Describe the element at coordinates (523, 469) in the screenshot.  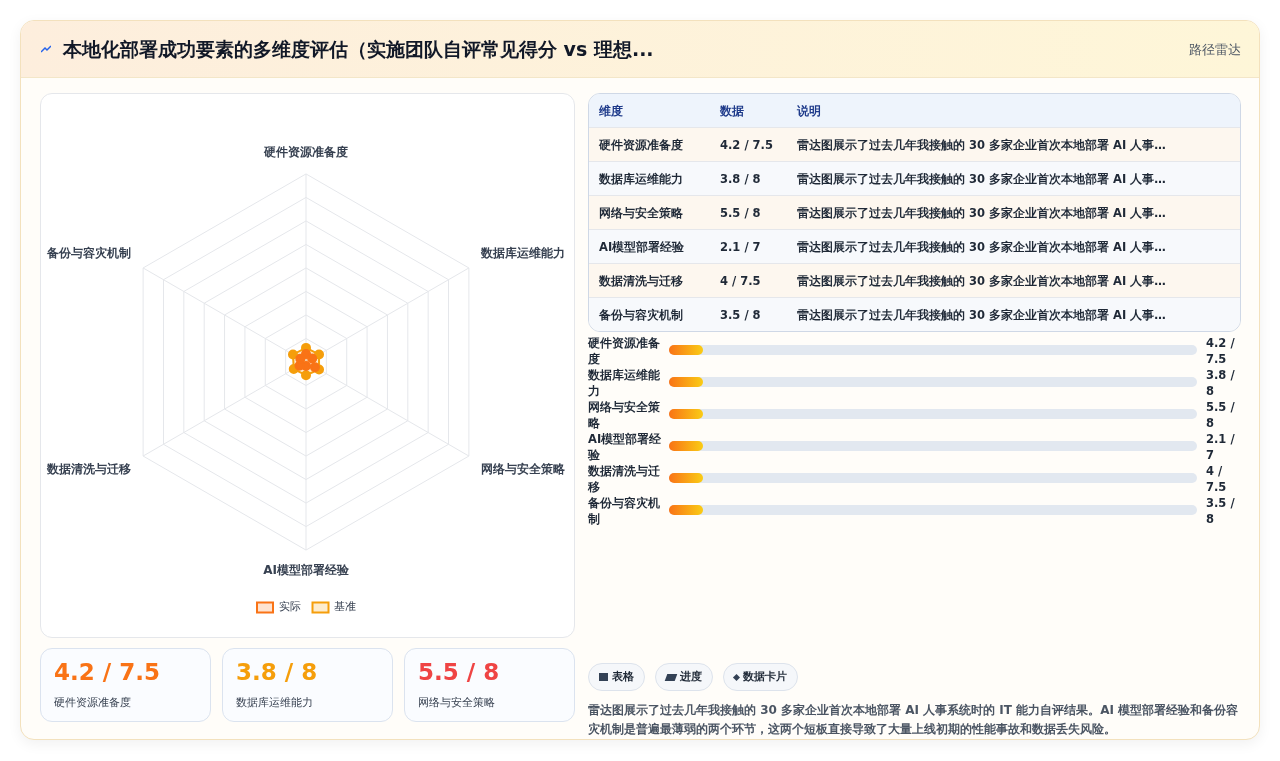
I see `spoke-label: 网络与安全策略` at that location.